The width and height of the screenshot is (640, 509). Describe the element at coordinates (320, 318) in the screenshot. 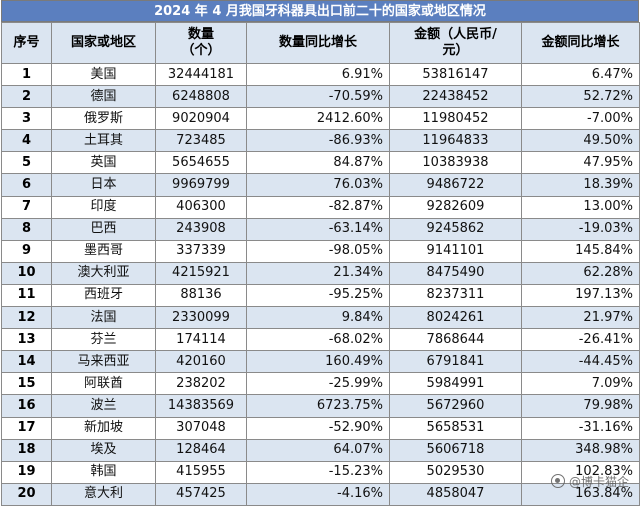

I see `table-row: 12 法国 2330099 9.84% 8024261 21.97%` at that location.